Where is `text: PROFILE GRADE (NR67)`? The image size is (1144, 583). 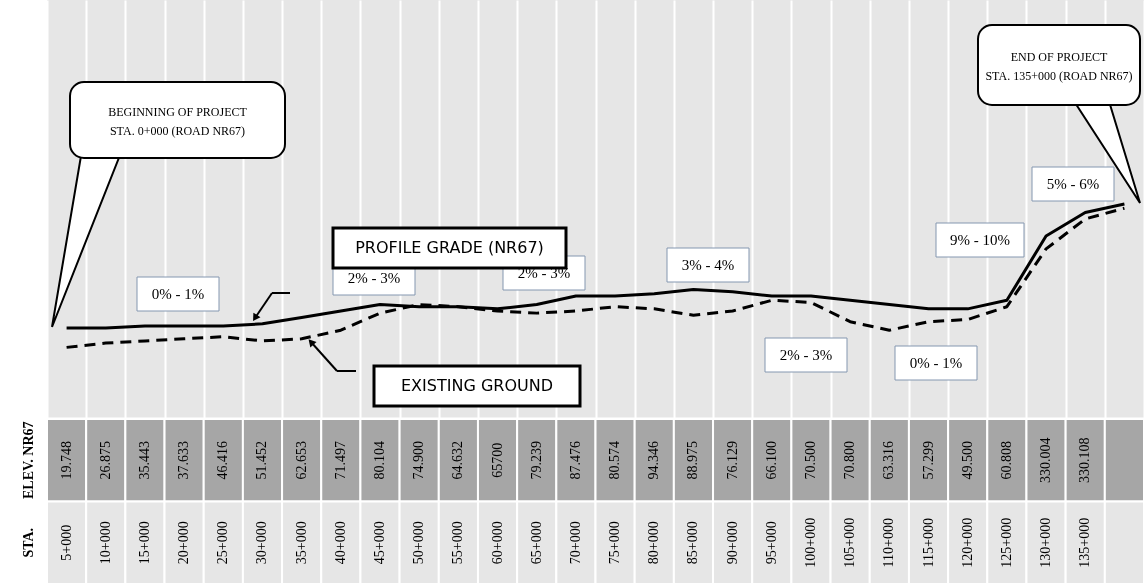 text: PROFILE GRADE (NR67) is located at coordinates (449, 247).